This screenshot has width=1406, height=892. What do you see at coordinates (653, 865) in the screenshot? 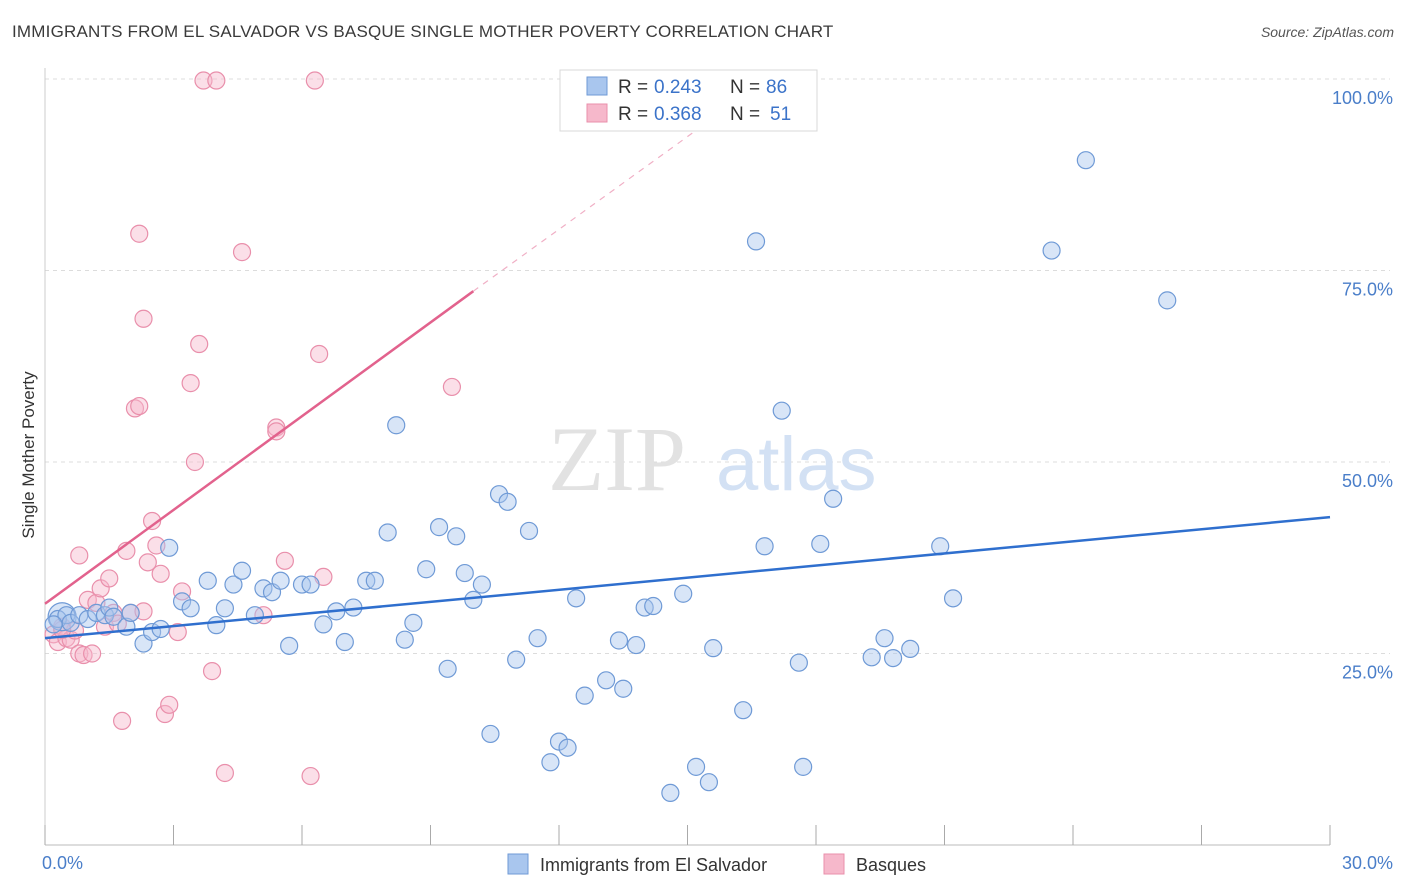
I see `legend-label-el-salvador: Immigrants from El Salvador` at bounding box center [653, 865].